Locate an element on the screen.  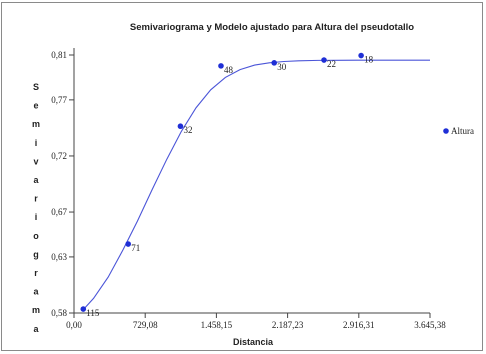
y-tick-label: 0,77 is located at coordinates (59, 100).